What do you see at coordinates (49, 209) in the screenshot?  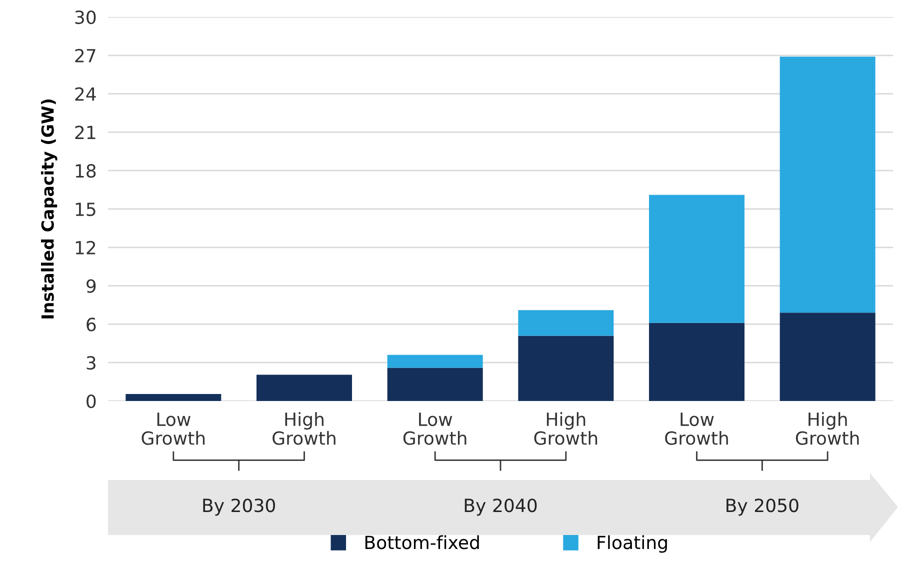 I see `y-axis-title: Installed Capacity (GW)` at bounding box center [49, 209].